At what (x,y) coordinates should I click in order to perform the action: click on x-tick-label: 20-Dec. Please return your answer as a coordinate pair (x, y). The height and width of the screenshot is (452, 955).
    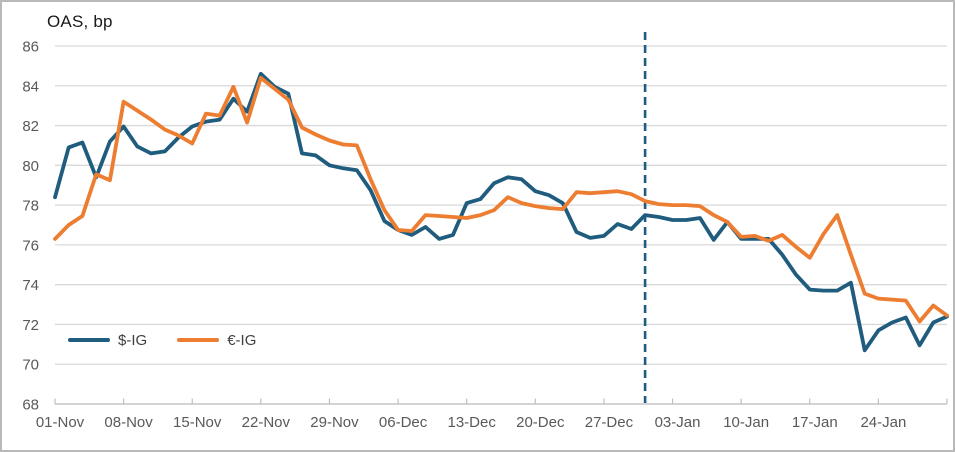
    Looking at the image, I should click on (540, 422).